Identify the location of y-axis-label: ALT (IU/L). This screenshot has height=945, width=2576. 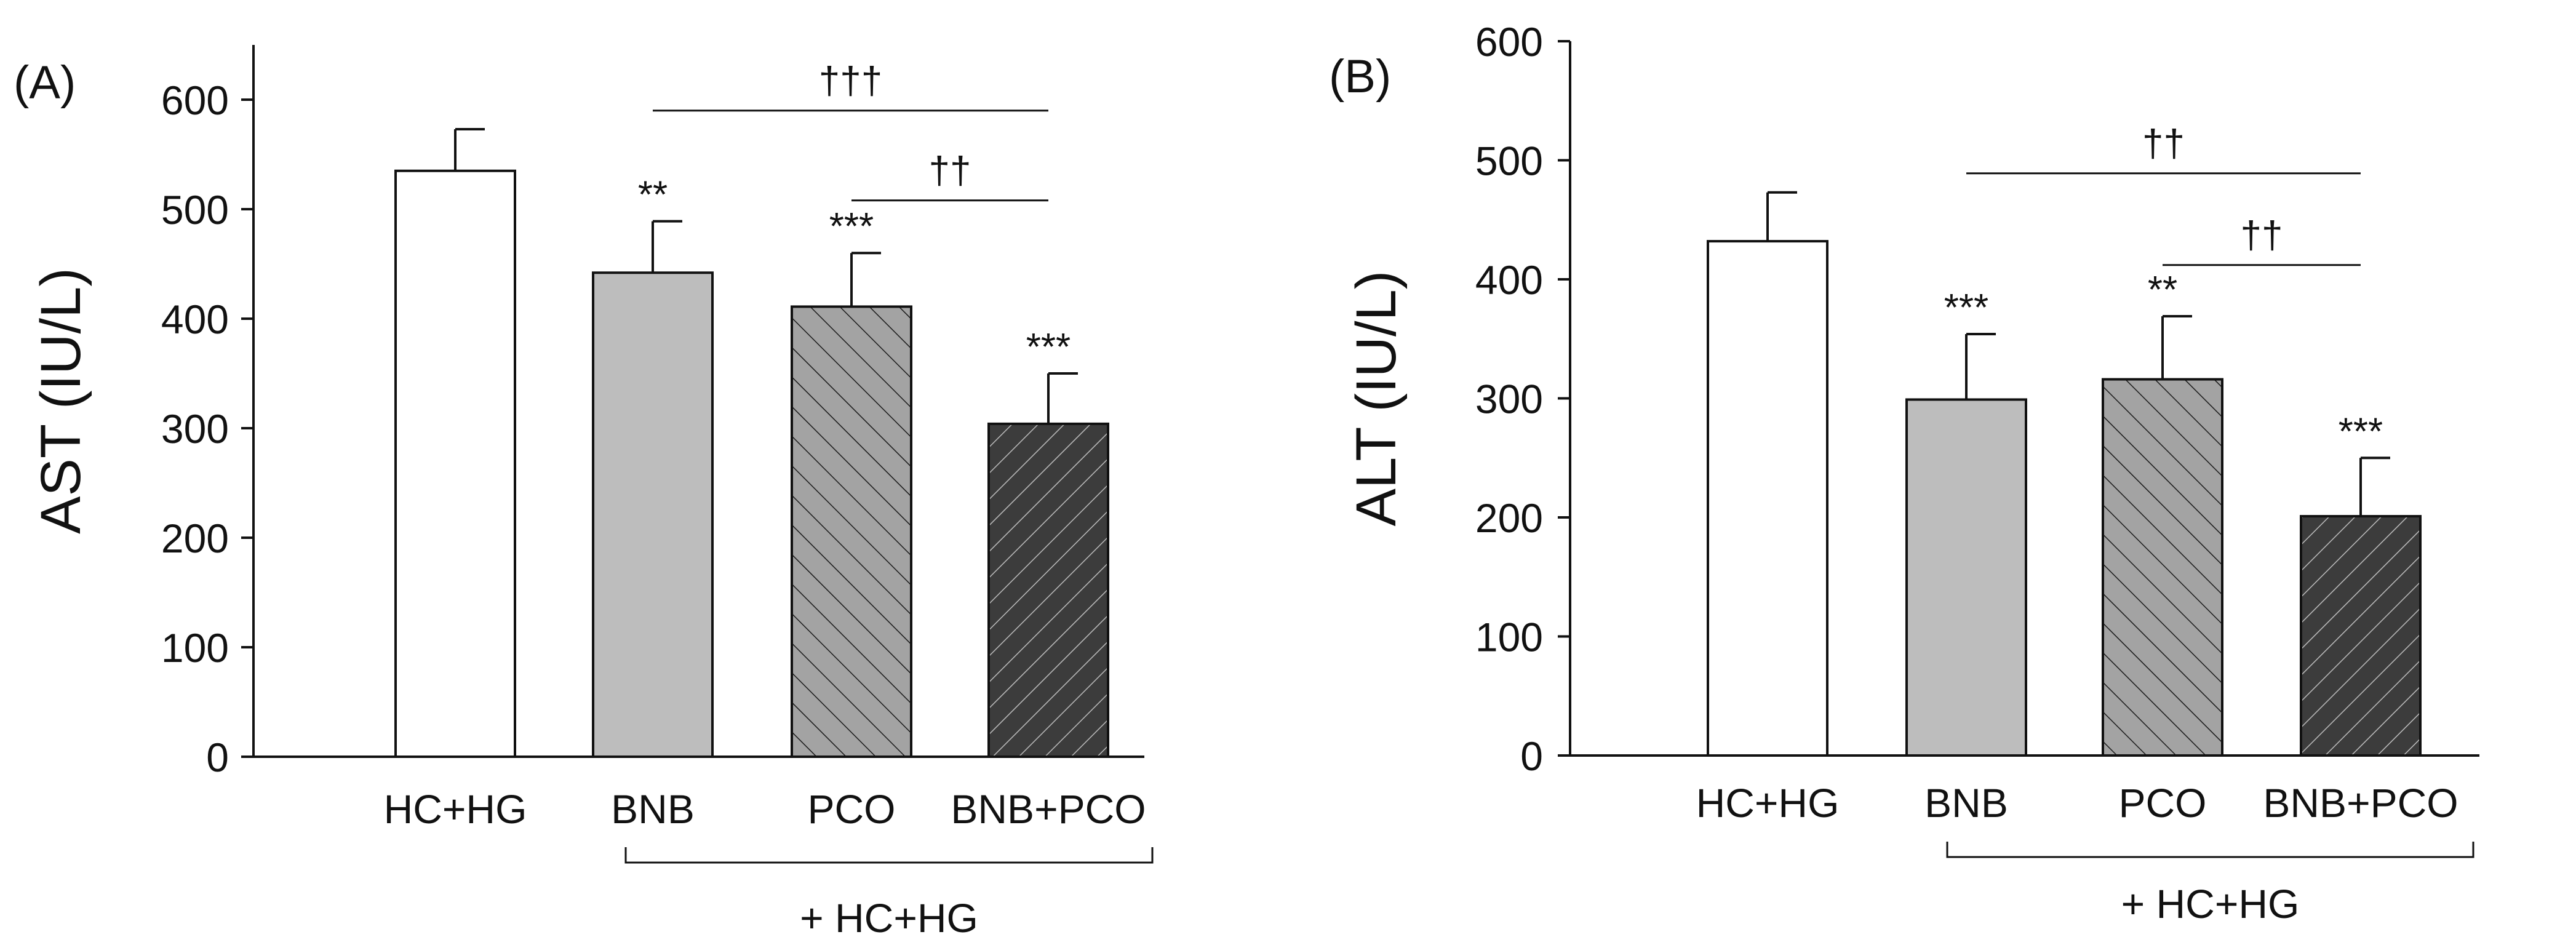
(1376, 399).